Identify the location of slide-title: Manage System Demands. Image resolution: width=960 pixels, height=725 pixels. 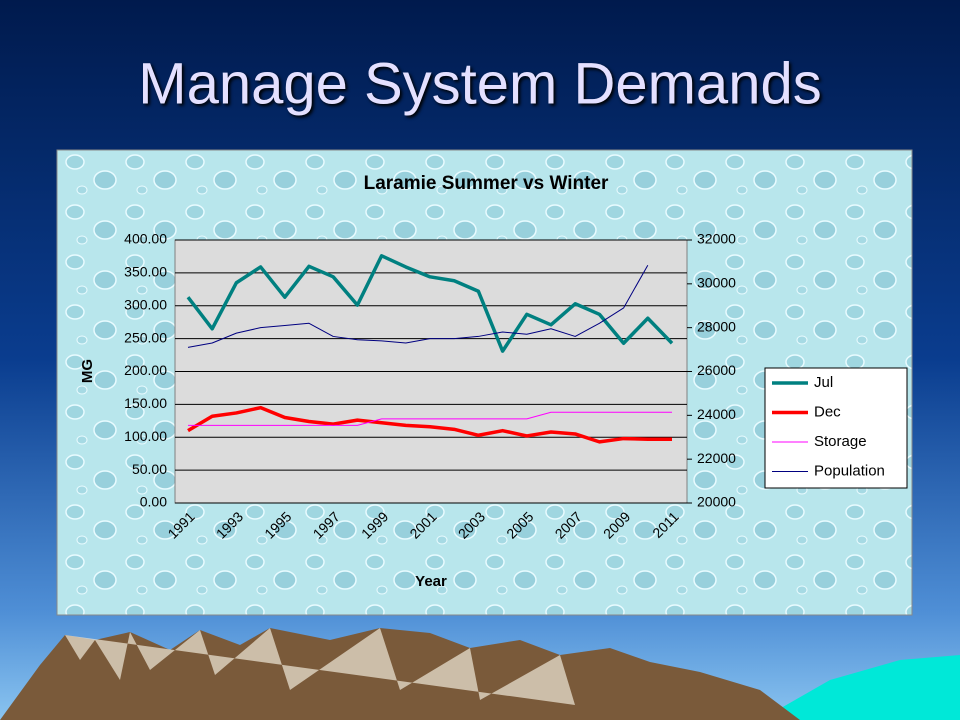
(479, 83).